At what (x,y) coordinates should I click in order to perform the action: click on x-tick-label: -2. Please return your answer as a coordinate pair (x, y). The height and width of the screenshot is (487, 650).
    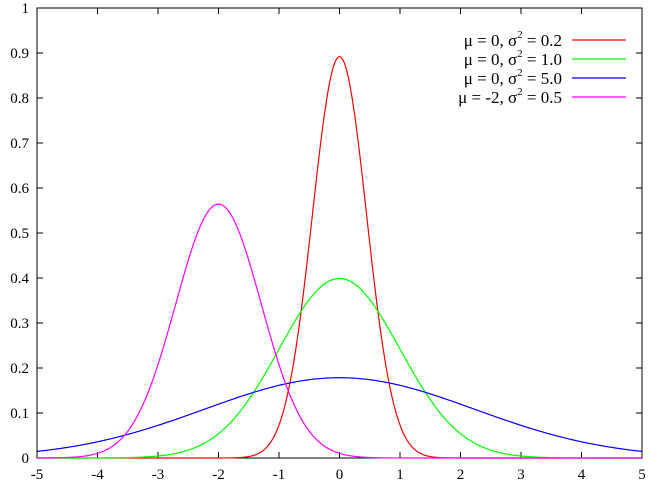
    Looking at the image, I should click on (218, 475).